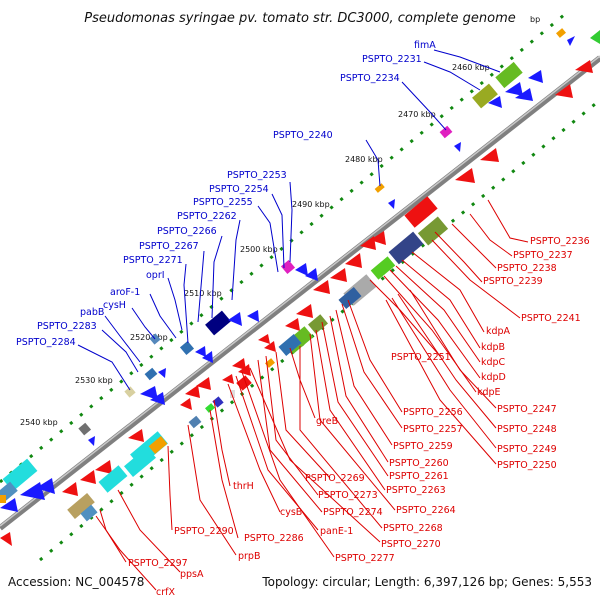  I want to click on gene-label-forward: PSPTO_2231, so click(392, 59).